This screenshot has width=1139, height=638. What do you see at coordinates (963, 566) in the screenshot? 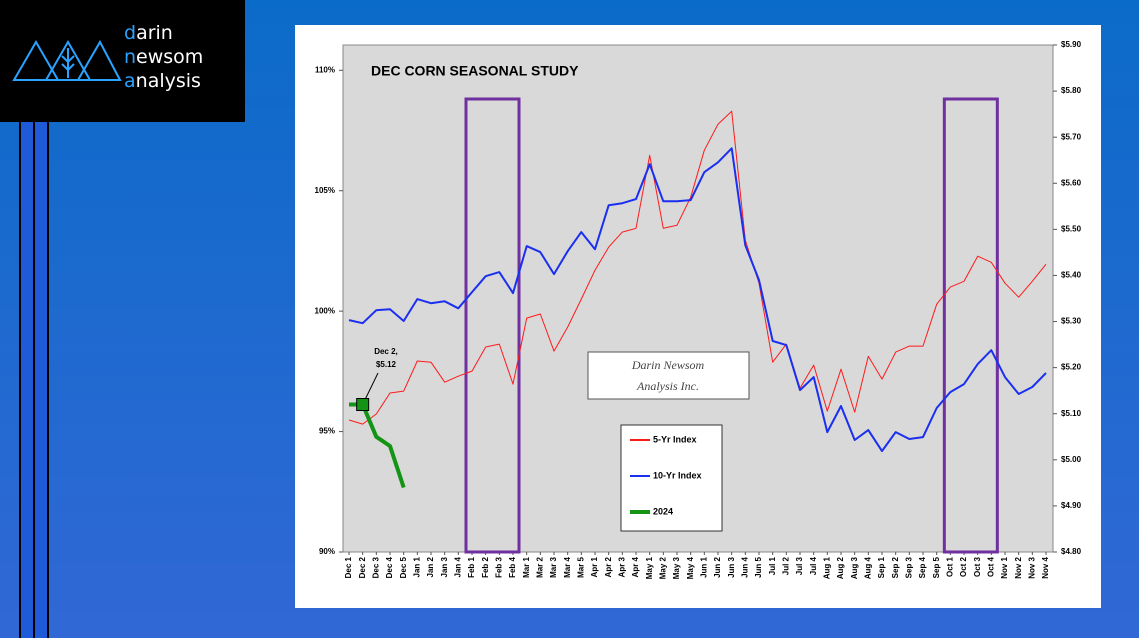
I see `x-tick-label: Oct 2` at bounding box center [963, 566].